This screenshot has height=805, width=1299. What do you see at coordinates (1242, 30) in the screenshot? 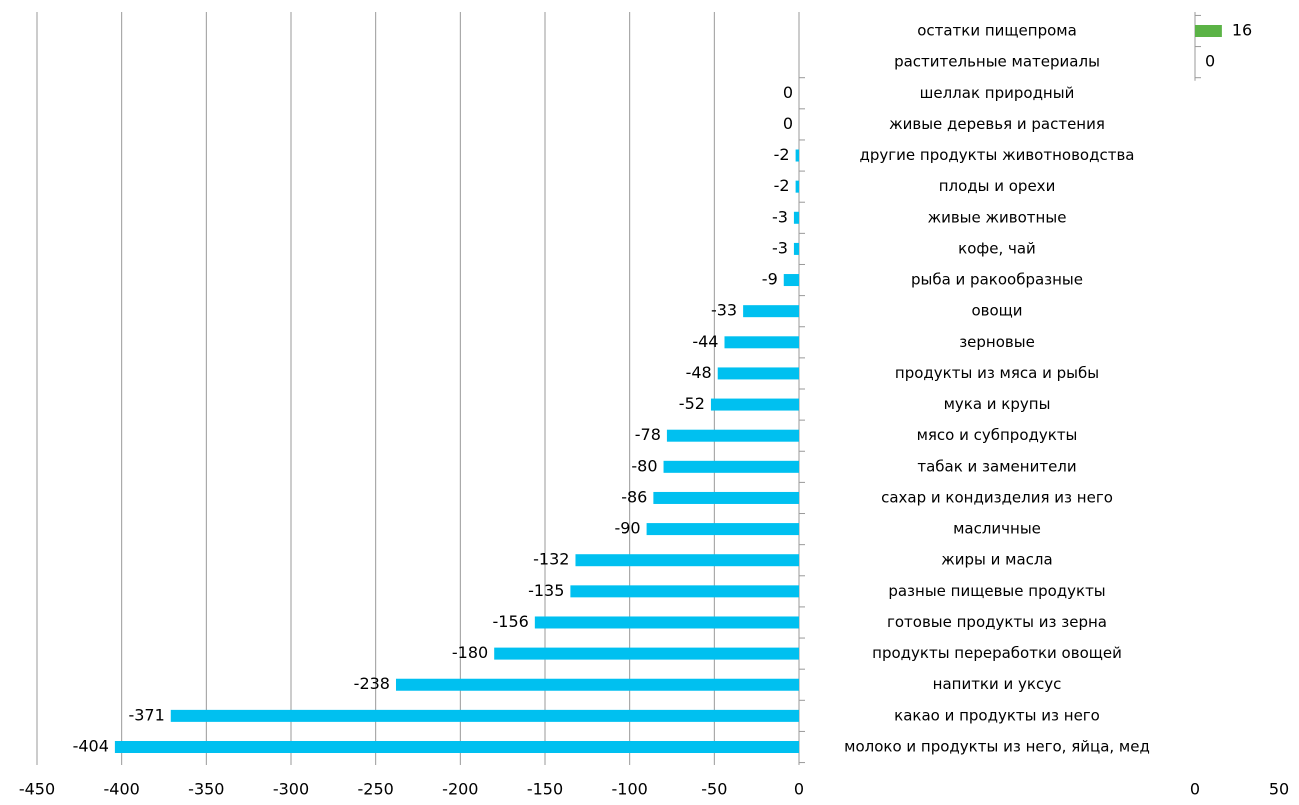
I see `data-label: 16` at bounding box center [1242, 30].